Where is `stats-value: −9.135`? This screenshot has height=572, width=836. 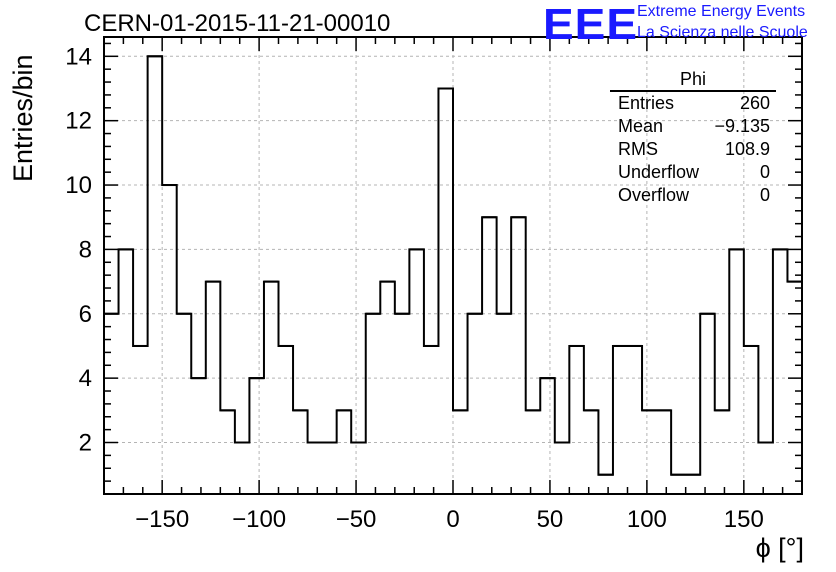
stats-value: −9.135 is located at coordinates (742, 126).